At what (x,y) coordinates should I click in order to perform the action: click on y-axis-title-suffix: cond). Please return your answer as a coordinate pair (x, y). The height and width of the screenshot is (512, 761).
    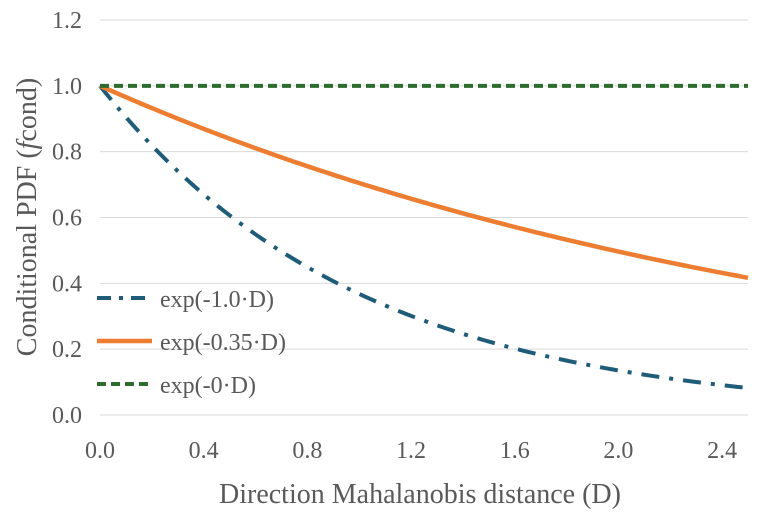
    Looking at the image, I should click on (27, 110).